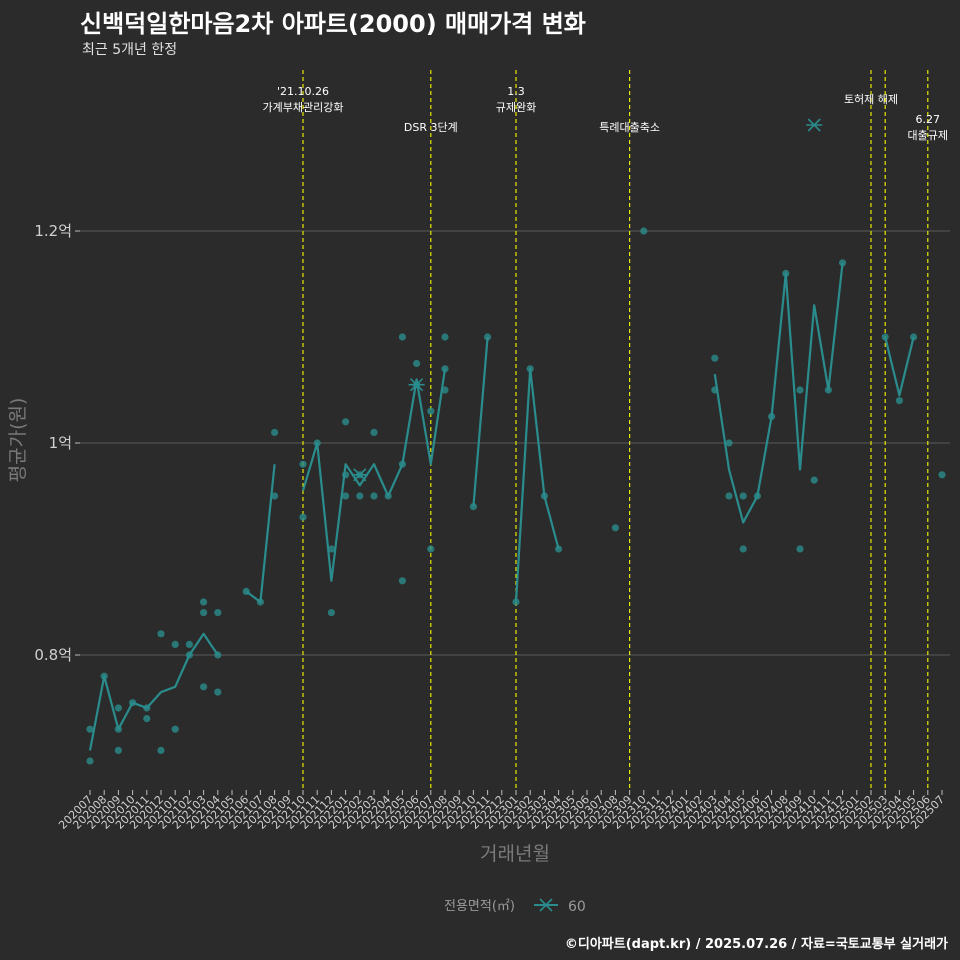 The width and height of the screenshot is (960, 960). I want to click on chart-subtitle: 최근 5개년 한정, so click(130, 50).